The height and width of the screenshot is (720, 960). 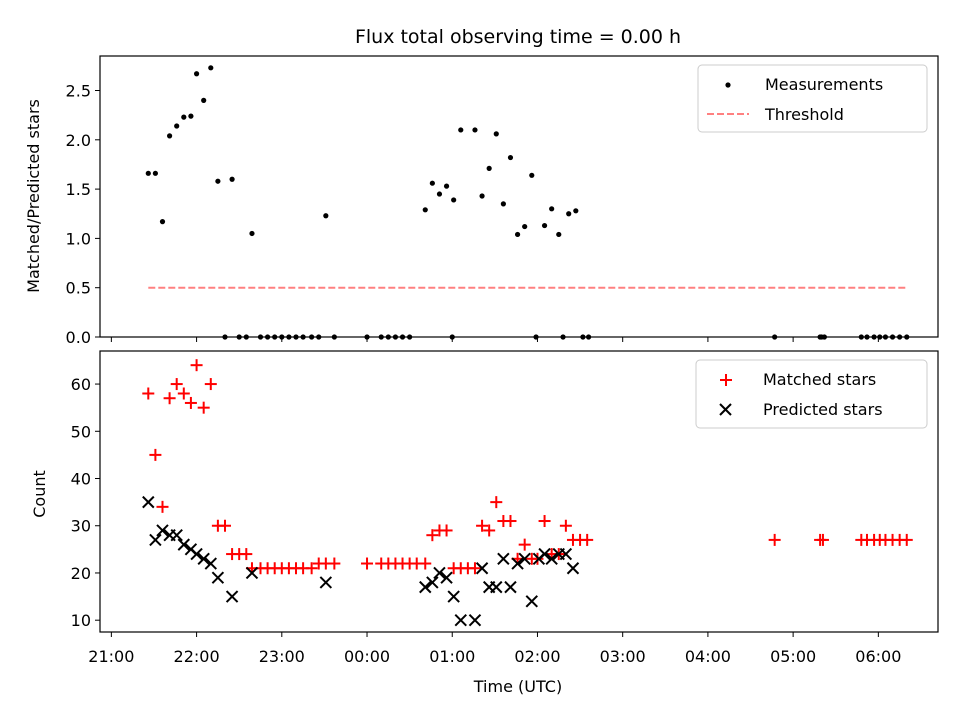 What do you see at coordinates (824, 84) in the screenshot?
I see `legend-measurements-label: Measurements` at bounding box center [824, 84].